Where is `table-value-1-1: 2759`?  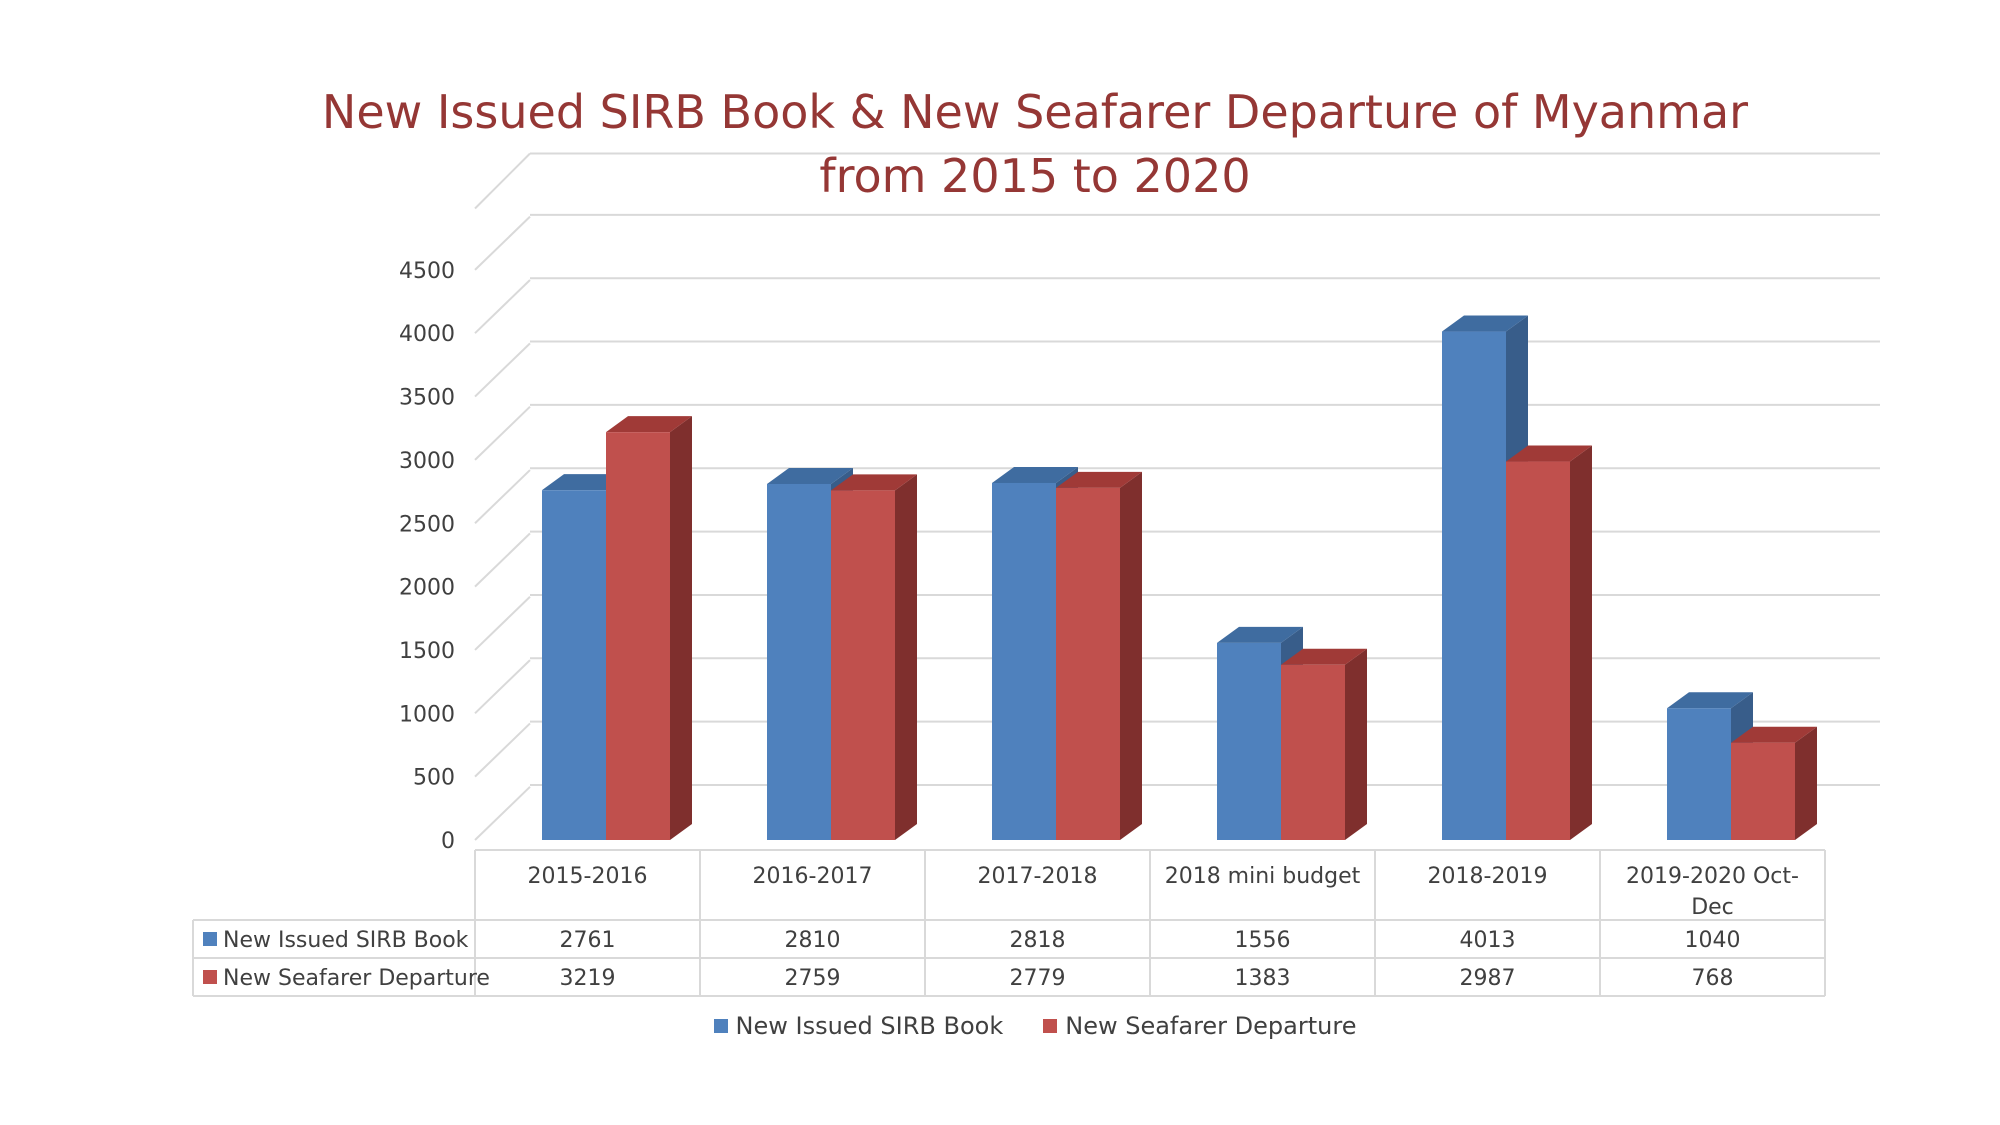 table-value-1-1: 2759 is located at coordinates (813, 978).